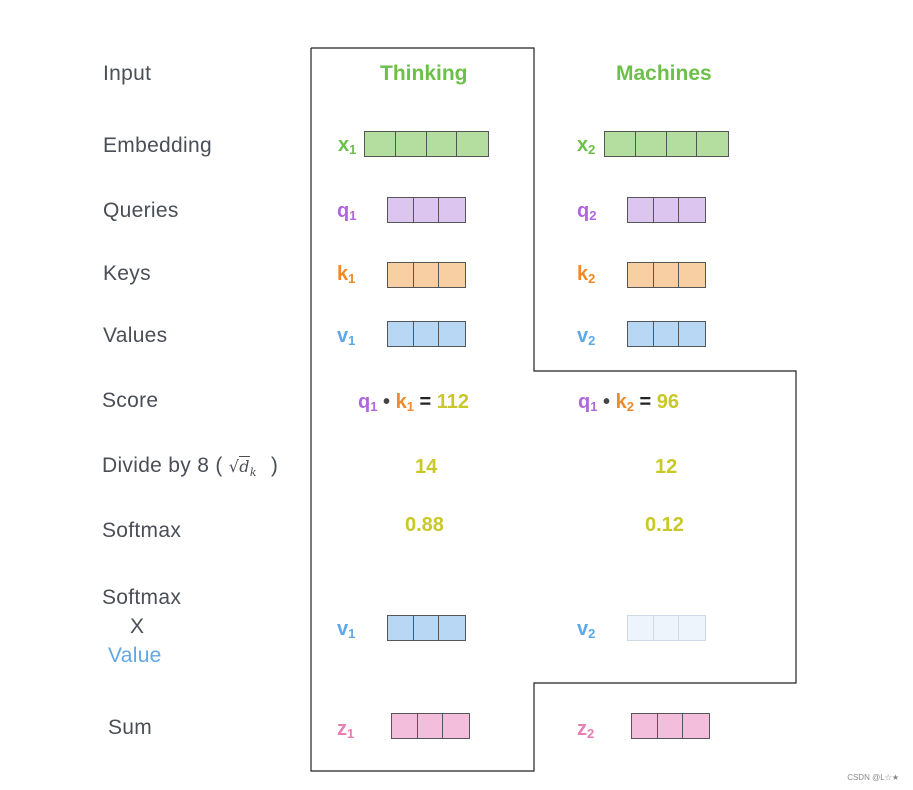 Image resolution: width=913 pixels, height=790 pixels. What do you see at coordinates (142, 530) in the screenshot?
I see `label-softmax: Softmax` at bounding box center [142, 530].